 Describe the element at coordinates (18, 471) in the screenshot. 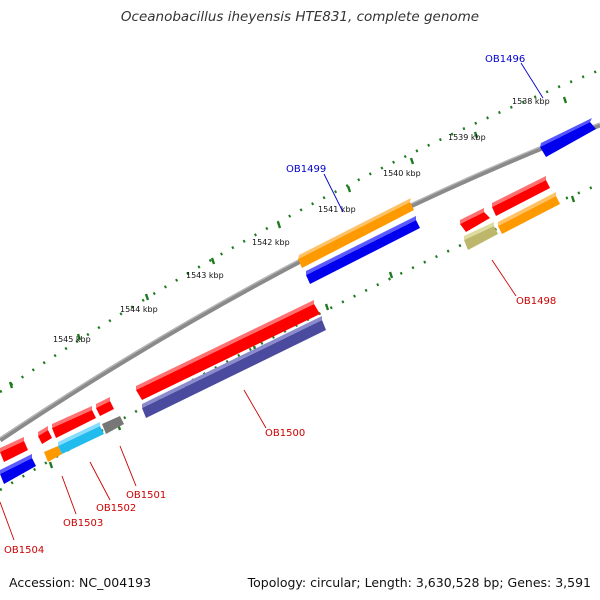

I see `gene-ob1504` at that location.